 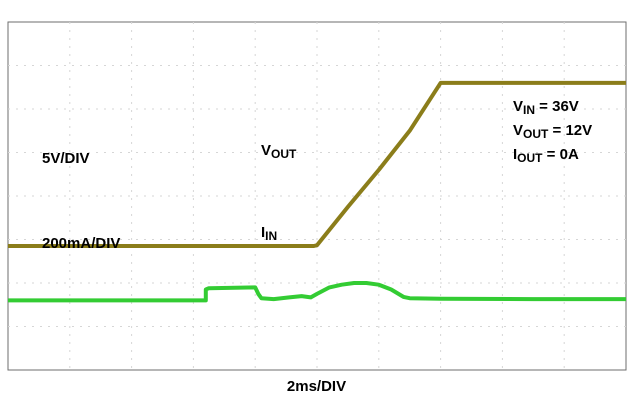 What do you see at coordinates (546, 107) in the screenshot?
I see `condition-vin: VIN = 36V` at bounding box center [546, 107].